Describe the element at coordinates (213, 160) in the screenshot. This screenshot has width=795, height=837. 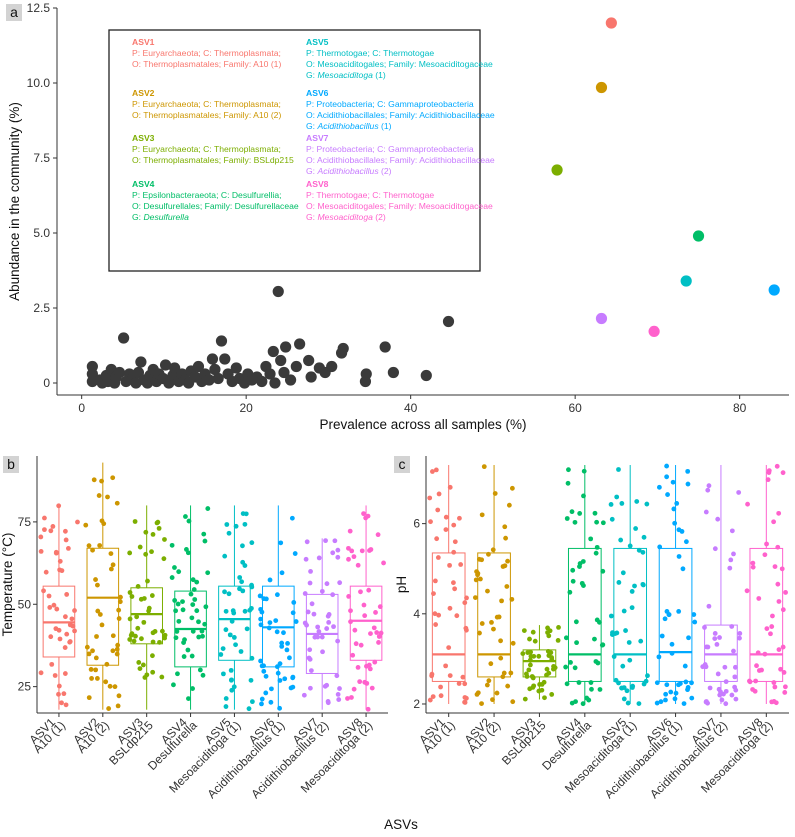
I see `legend-asv3-taxonomy: O: Thermoplasmatales; Family: BSLdp215` at that location.